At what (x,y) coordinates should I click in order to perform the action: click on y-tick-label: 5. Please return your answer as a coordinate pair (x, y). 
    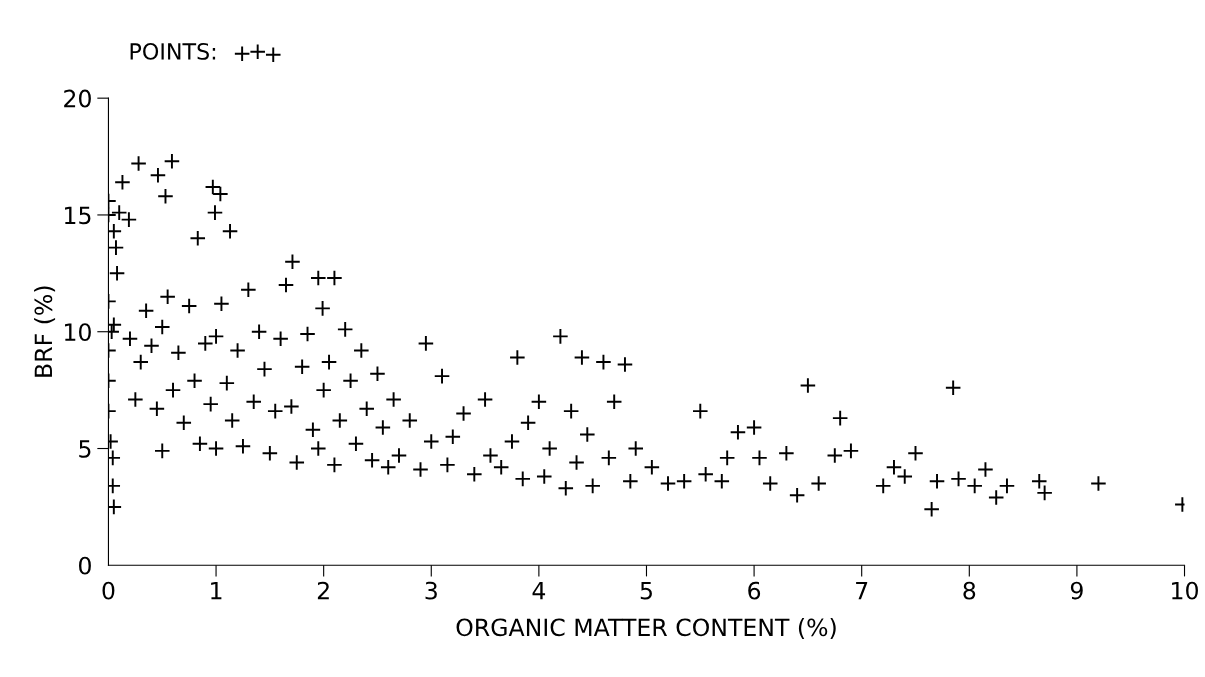
    Looking at the image, I should click on (85, 449).